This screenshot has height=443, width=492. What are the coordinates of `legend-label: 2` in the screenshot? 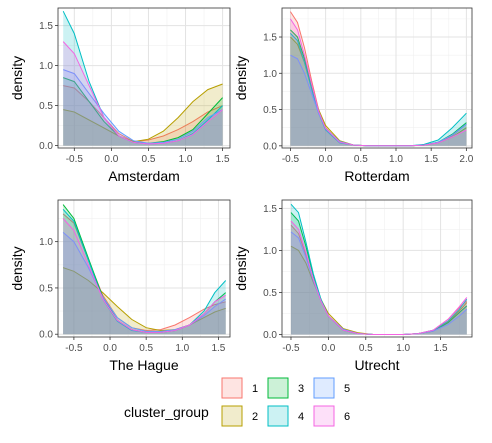 It's located at (255, 417).